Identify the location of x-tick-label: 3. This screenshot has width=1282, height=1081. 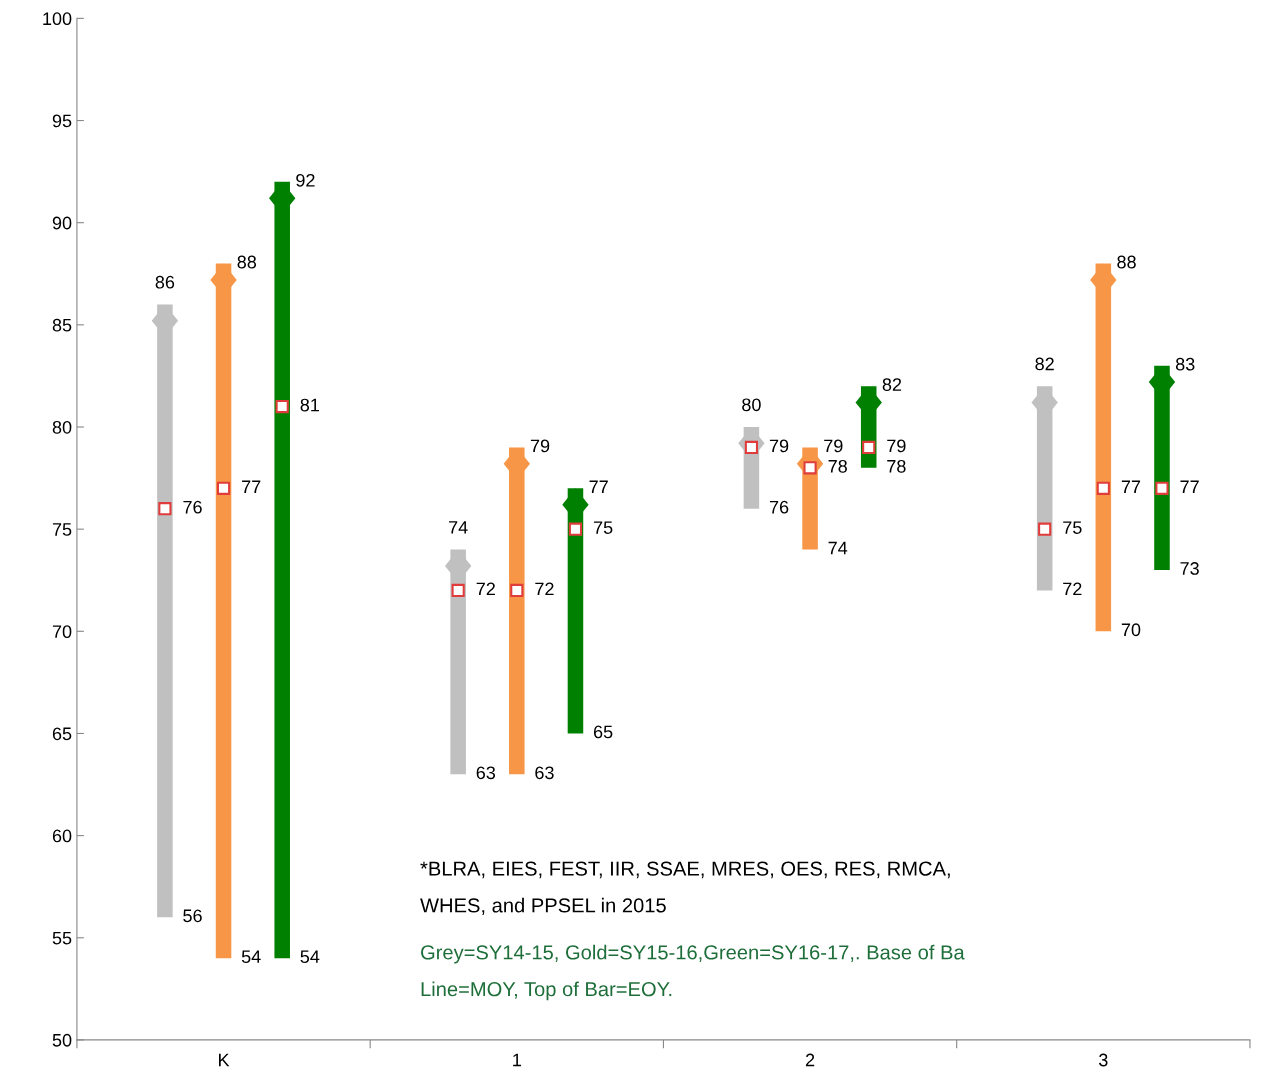
(1103, 1060).